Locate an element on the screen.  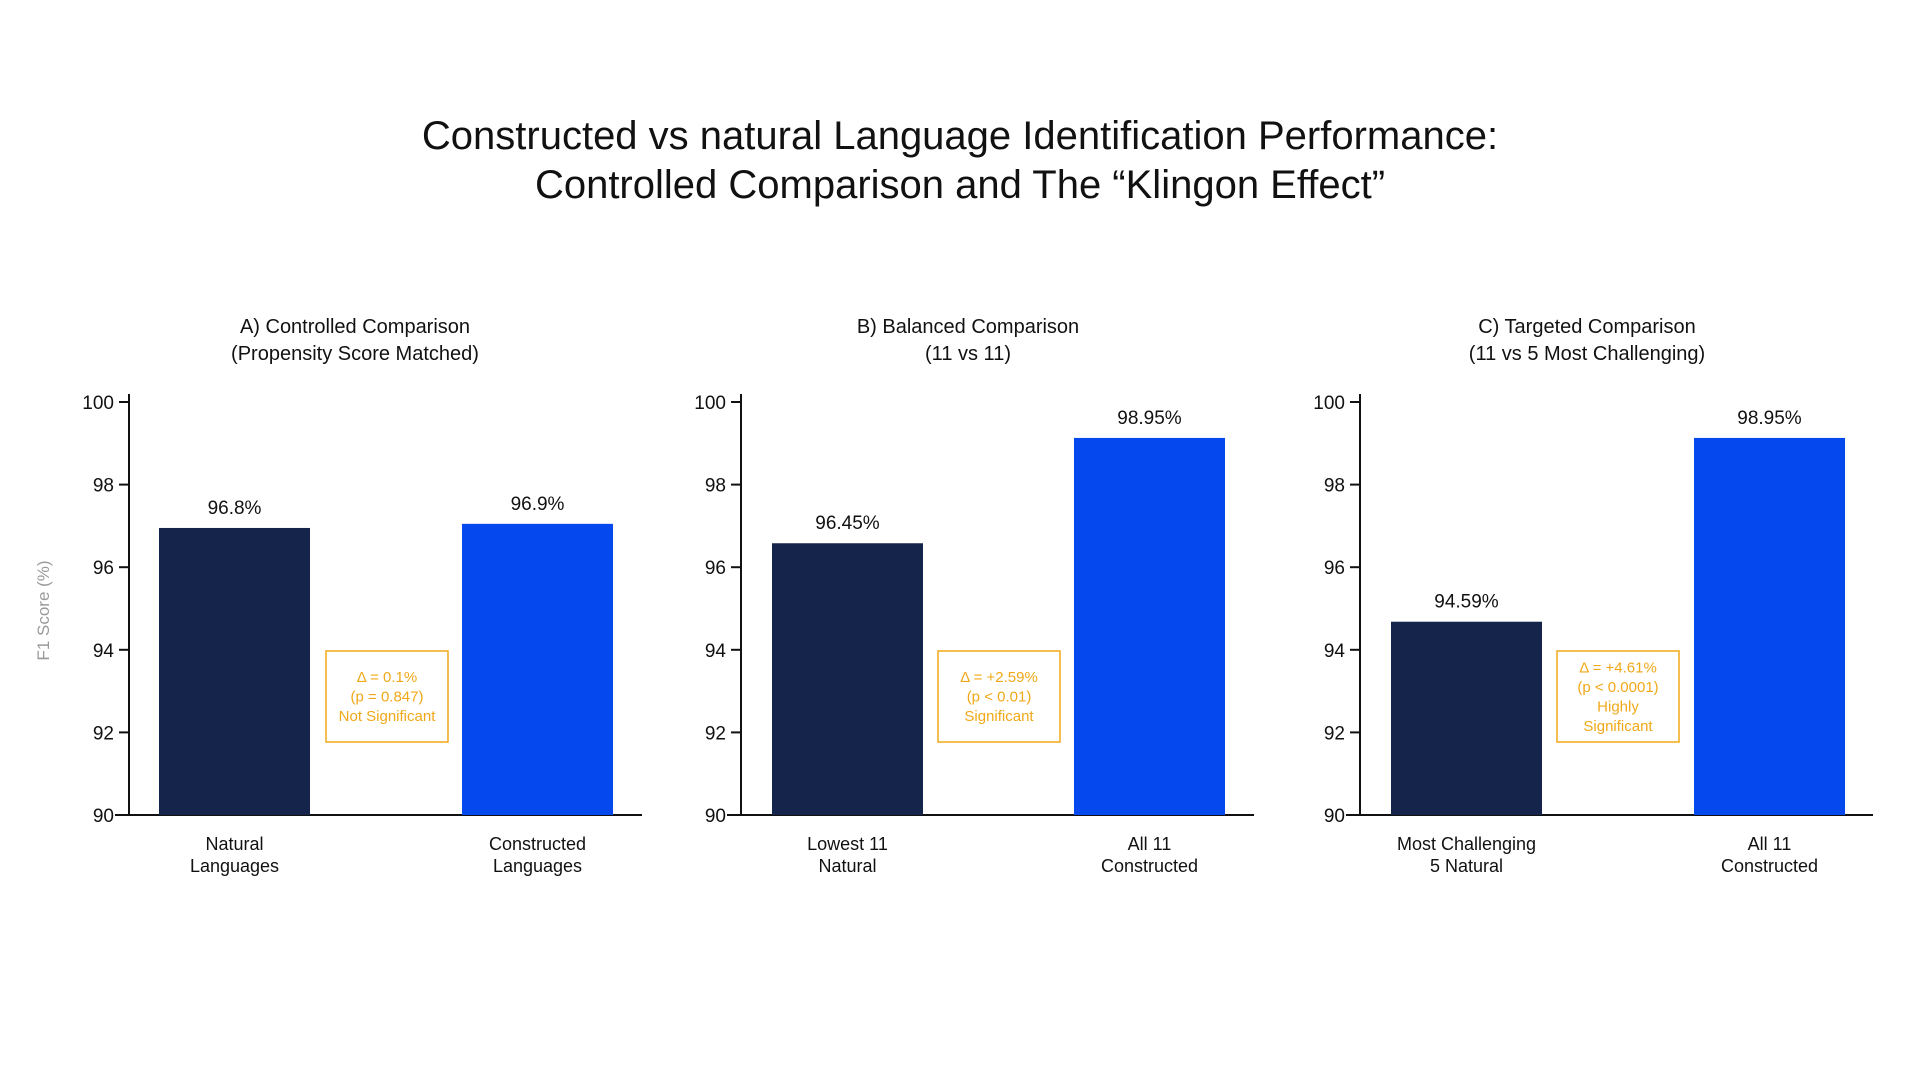
panel-c-y-tick-label: 92 is located at coordinates (1334, 733).